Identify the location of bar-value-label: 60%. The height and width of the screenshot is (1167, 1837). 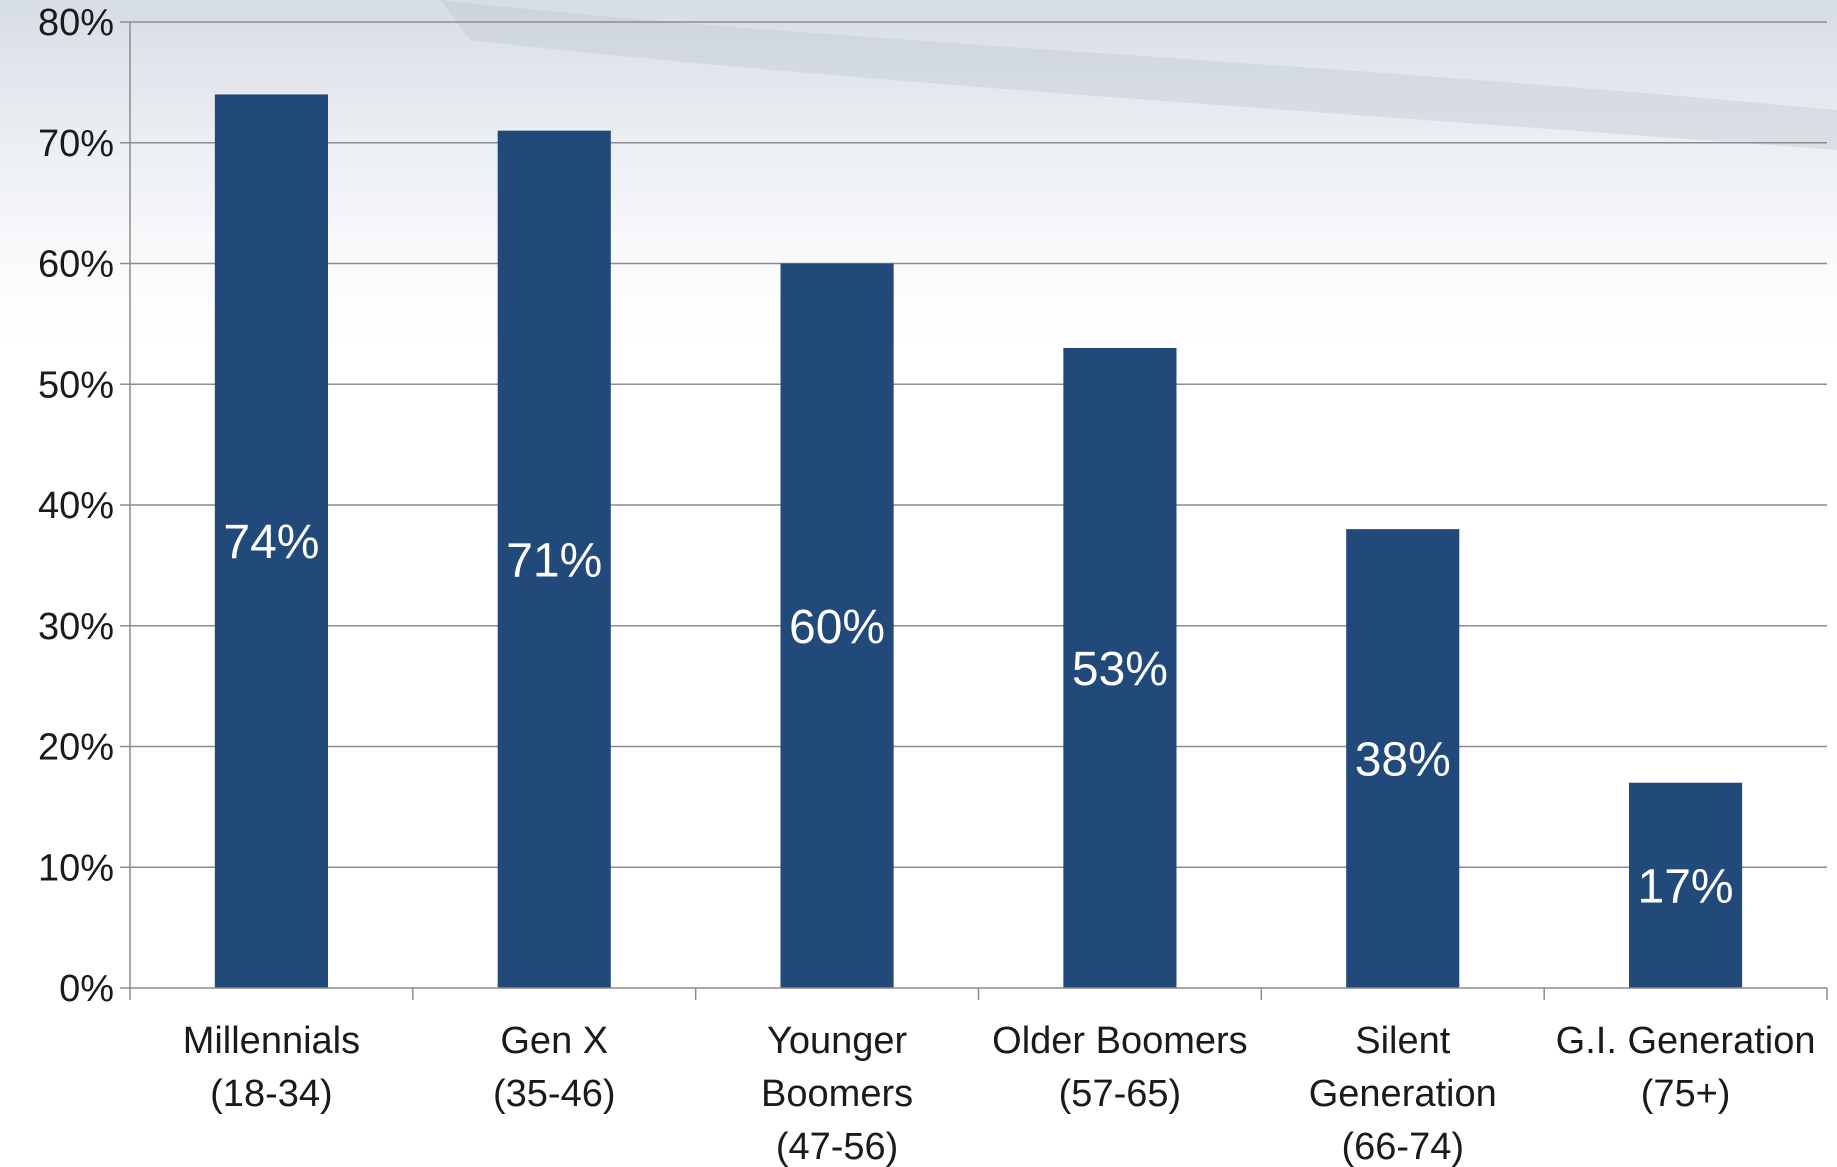
(837, 627).